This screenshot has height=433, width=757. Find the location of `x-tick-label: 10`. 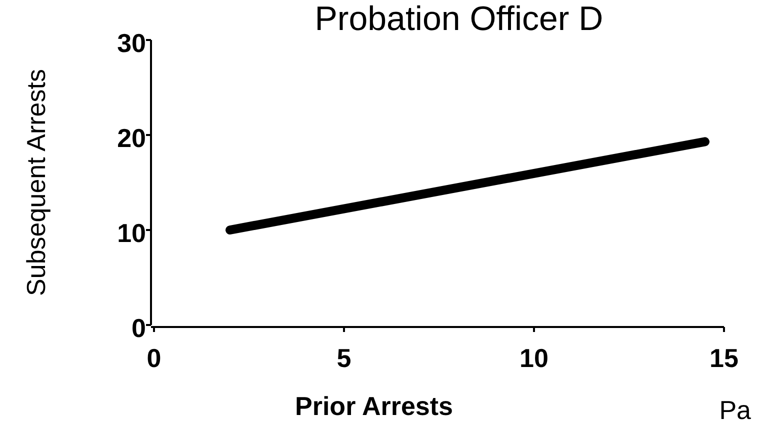

x-tick-label: 10 is located at coordinates (534, 358).